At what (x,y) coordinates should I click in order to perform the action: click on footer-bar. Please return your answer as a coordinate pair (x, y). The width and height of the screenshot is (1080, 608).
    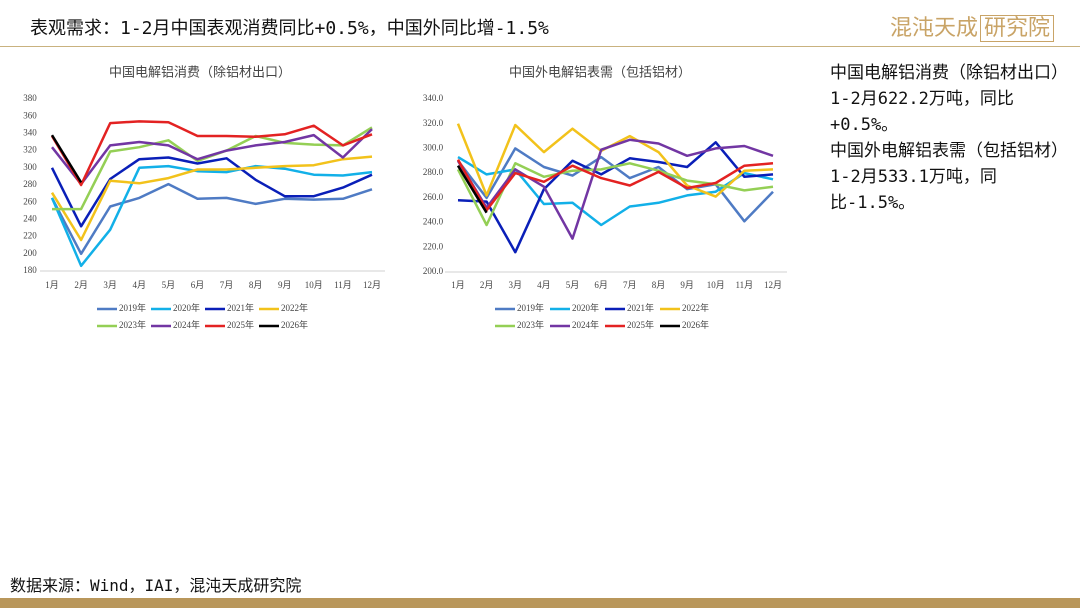
    Looking at the image, I should click on (540, 603).